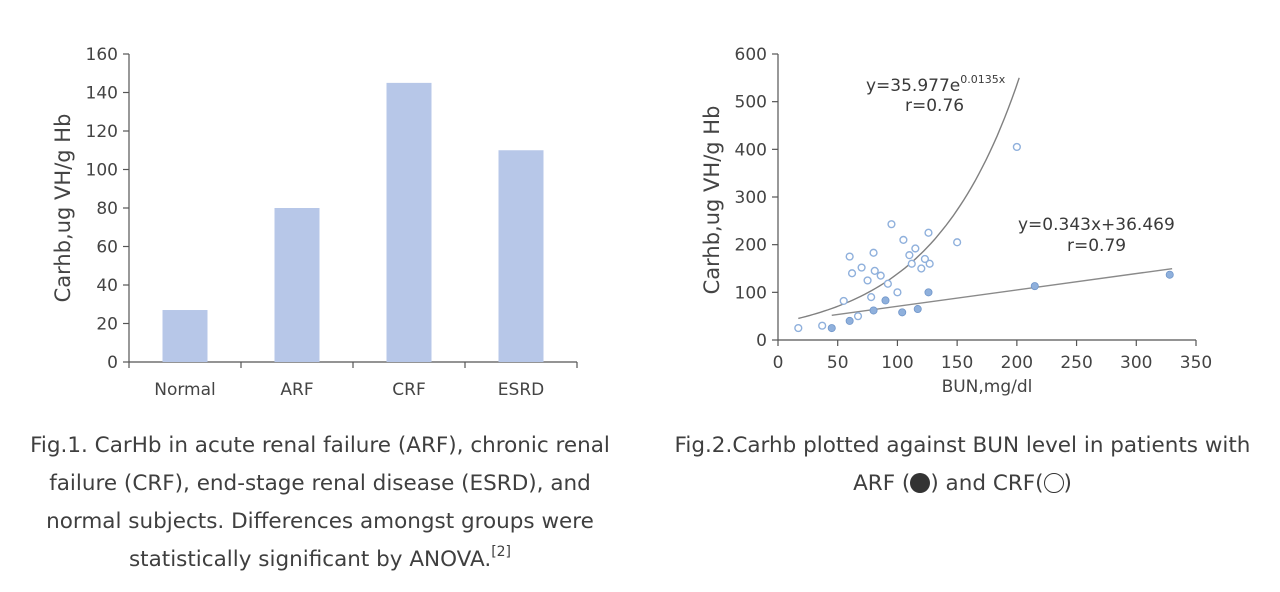 The width and height of the screenshot is (1280, 592). I want to click on x-tick-label: 350, so click(1196, 363).